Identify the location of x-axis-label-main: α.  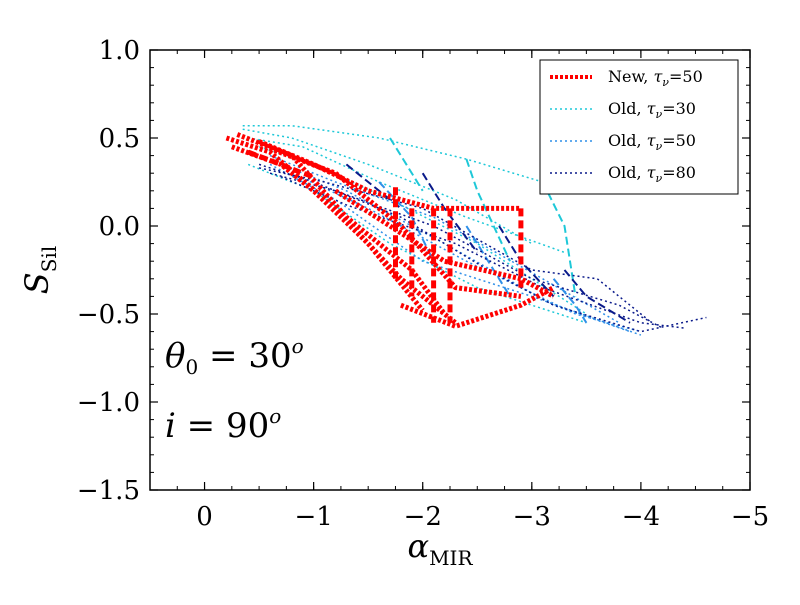
(418, 546).